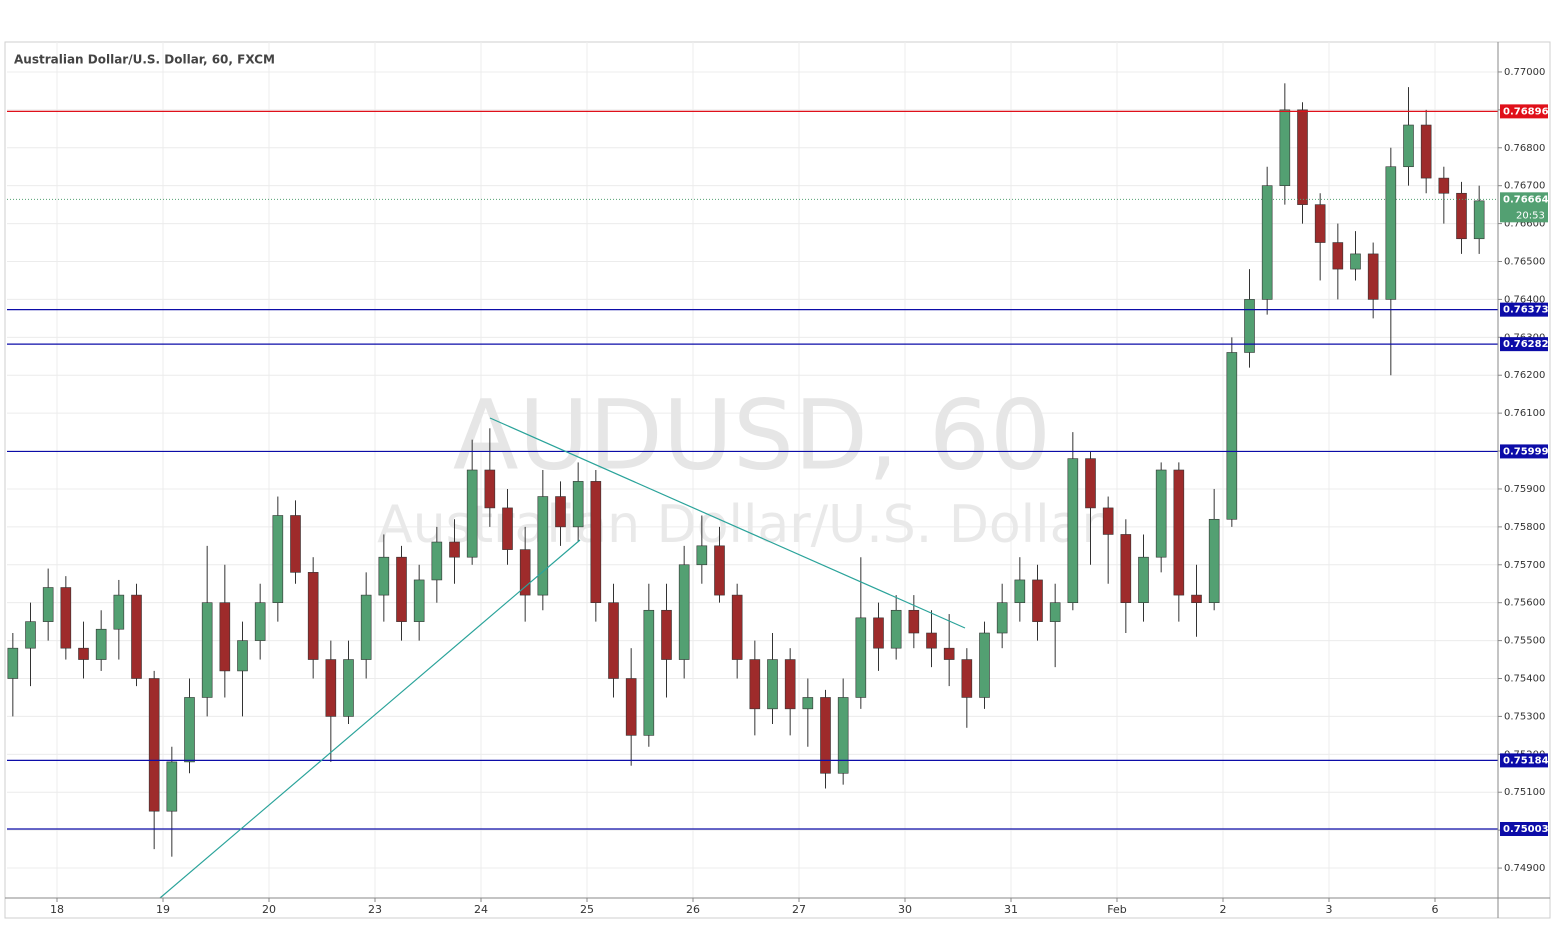 The width and height of the screenshot is (1556, 926). I want to click on x-tick-label: 23, so click(375, 909).